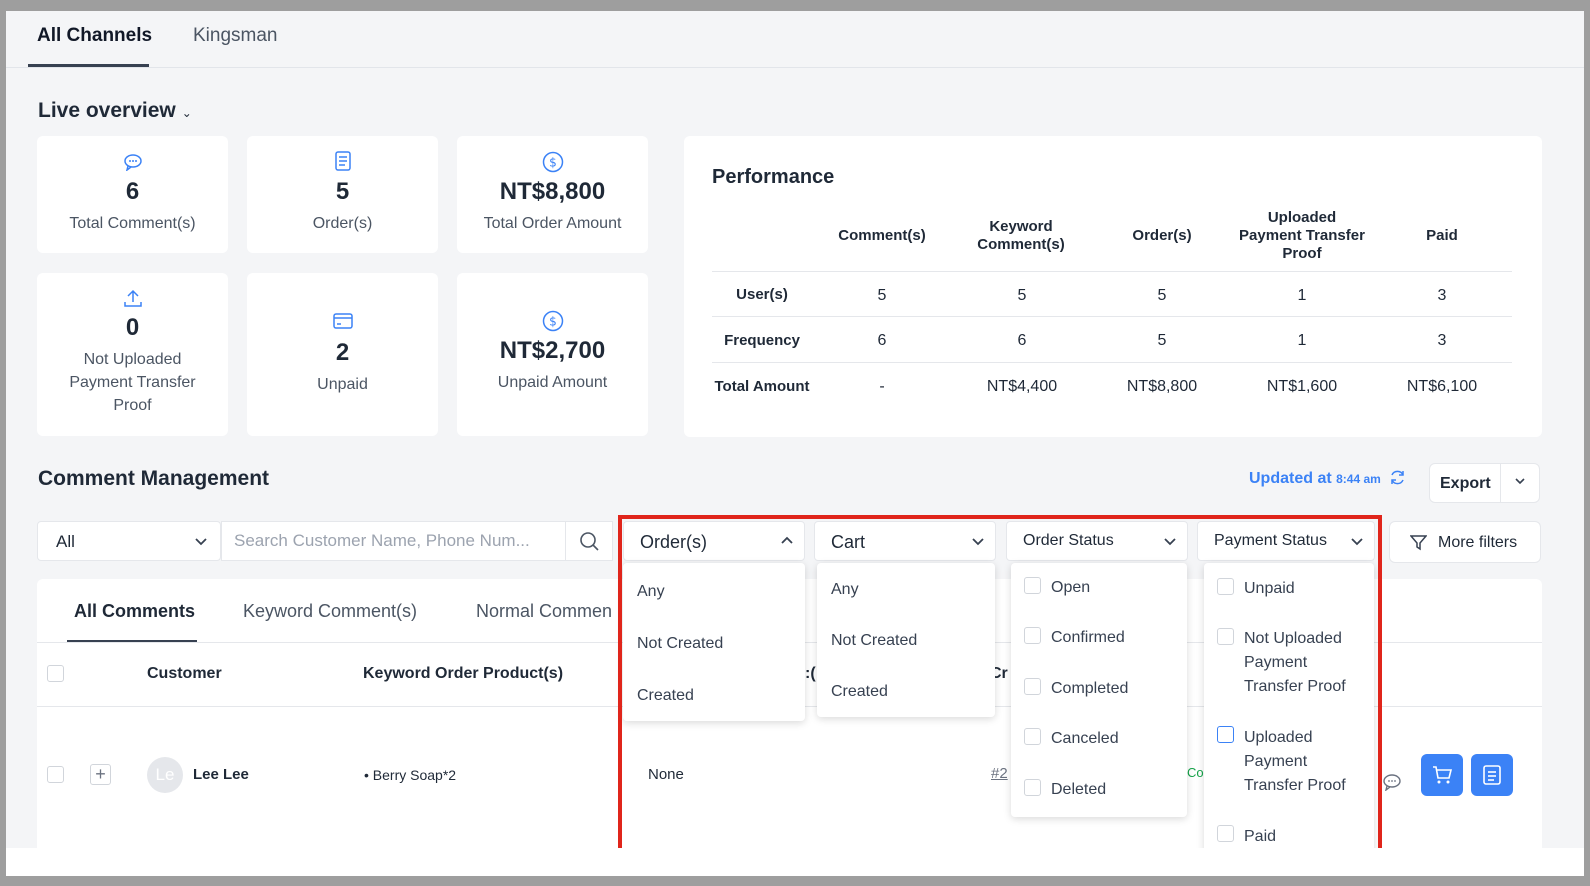 This screenshot has width=1590, height=886. What do you see at coordinates (810, 673) in the screenshot?
I see `column-header-partial: :(` at bounding box center [810, 673].